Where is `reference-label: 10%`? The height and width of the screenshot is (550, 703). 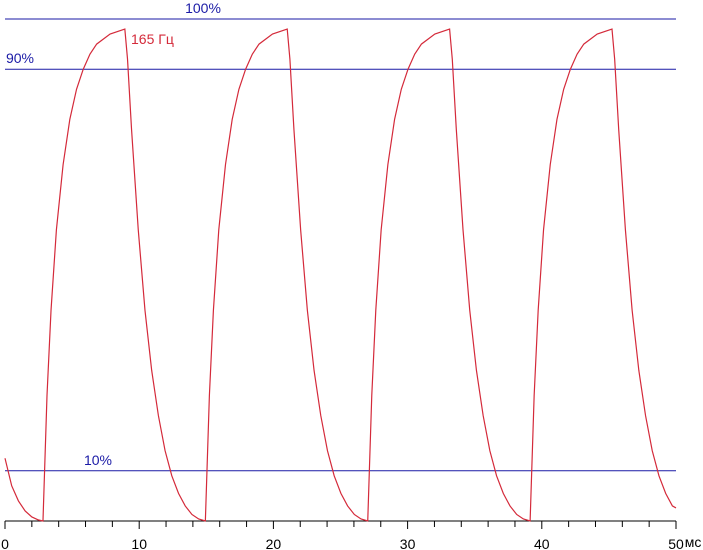
reference-label: 10% is located at coordinates (98, 460).